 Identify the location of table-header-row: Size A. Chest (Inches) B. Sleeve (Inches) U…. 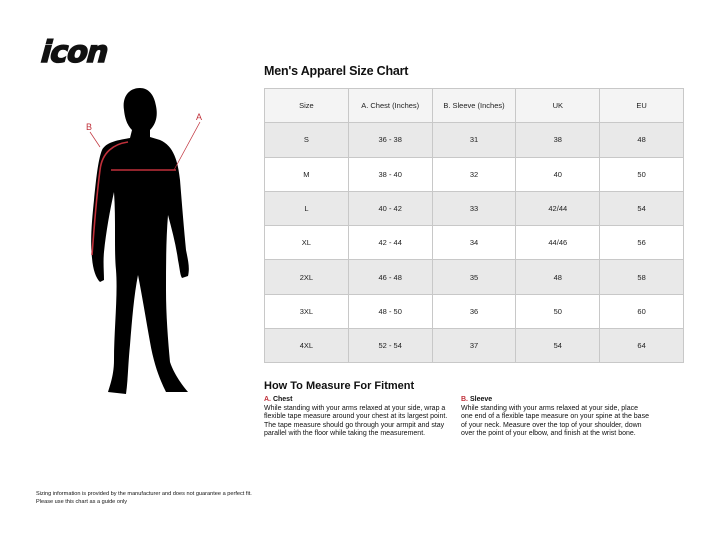
(474, 105).